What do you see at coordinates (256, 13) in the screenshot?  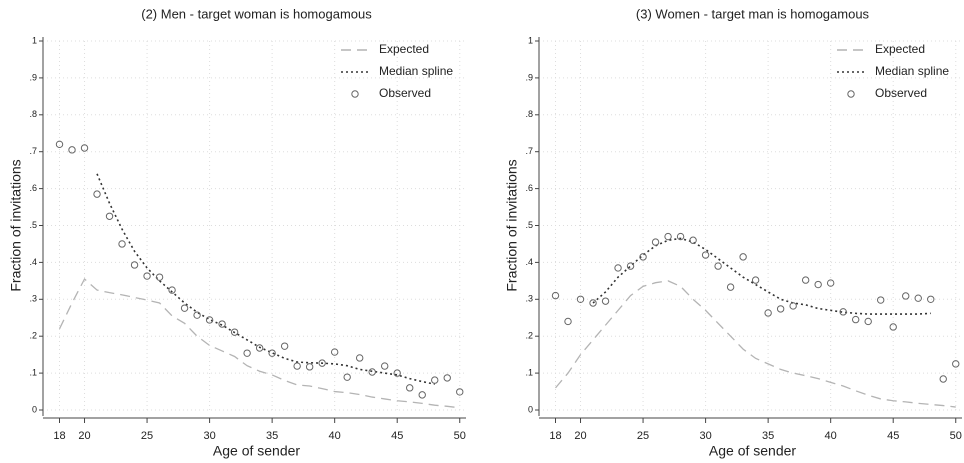 I see `chart-title: (2) Men - target woman is homogamous` at bounding box center [256, 13].